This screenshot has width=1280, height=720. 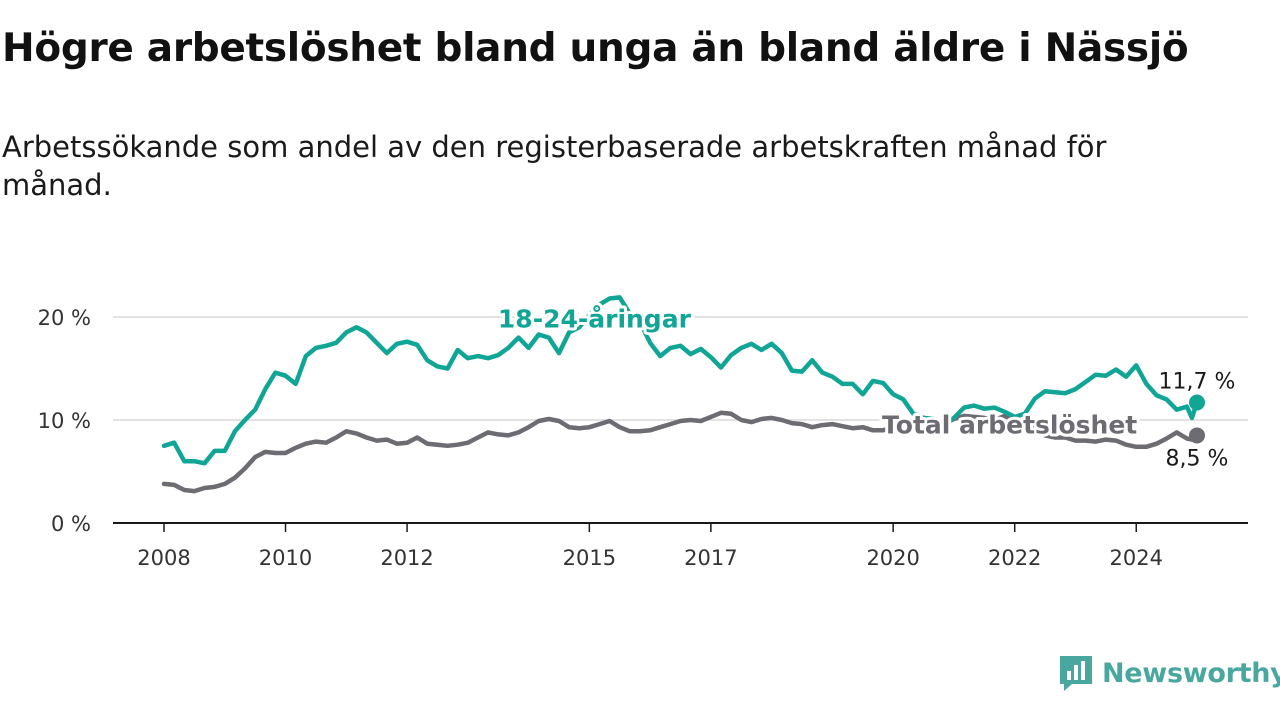 What do you see at coordinates (892, 558) in the screenshot?
I see `x-tick-label: 2020` at bounding box center [892, 558].